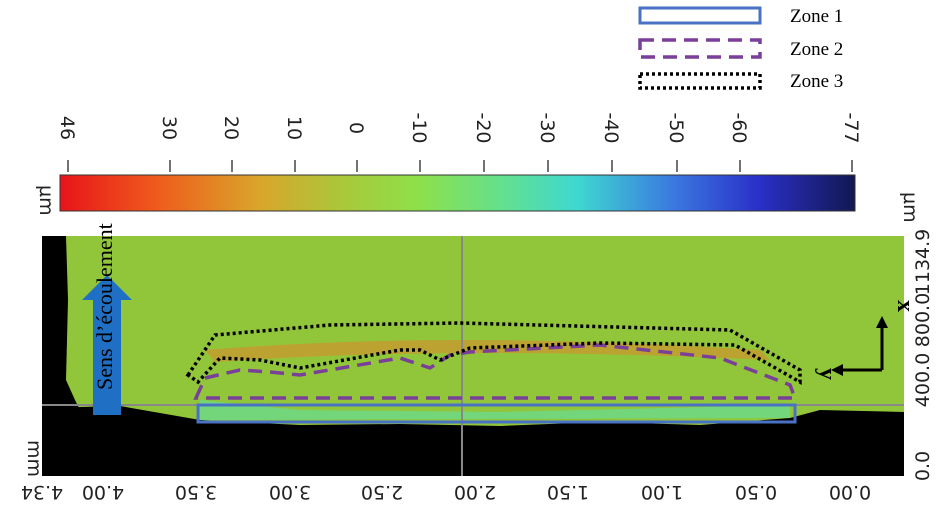 This screenshot has height=511, width=948. I want to click on colorbar-tick-label: 10, so click(294, 128).